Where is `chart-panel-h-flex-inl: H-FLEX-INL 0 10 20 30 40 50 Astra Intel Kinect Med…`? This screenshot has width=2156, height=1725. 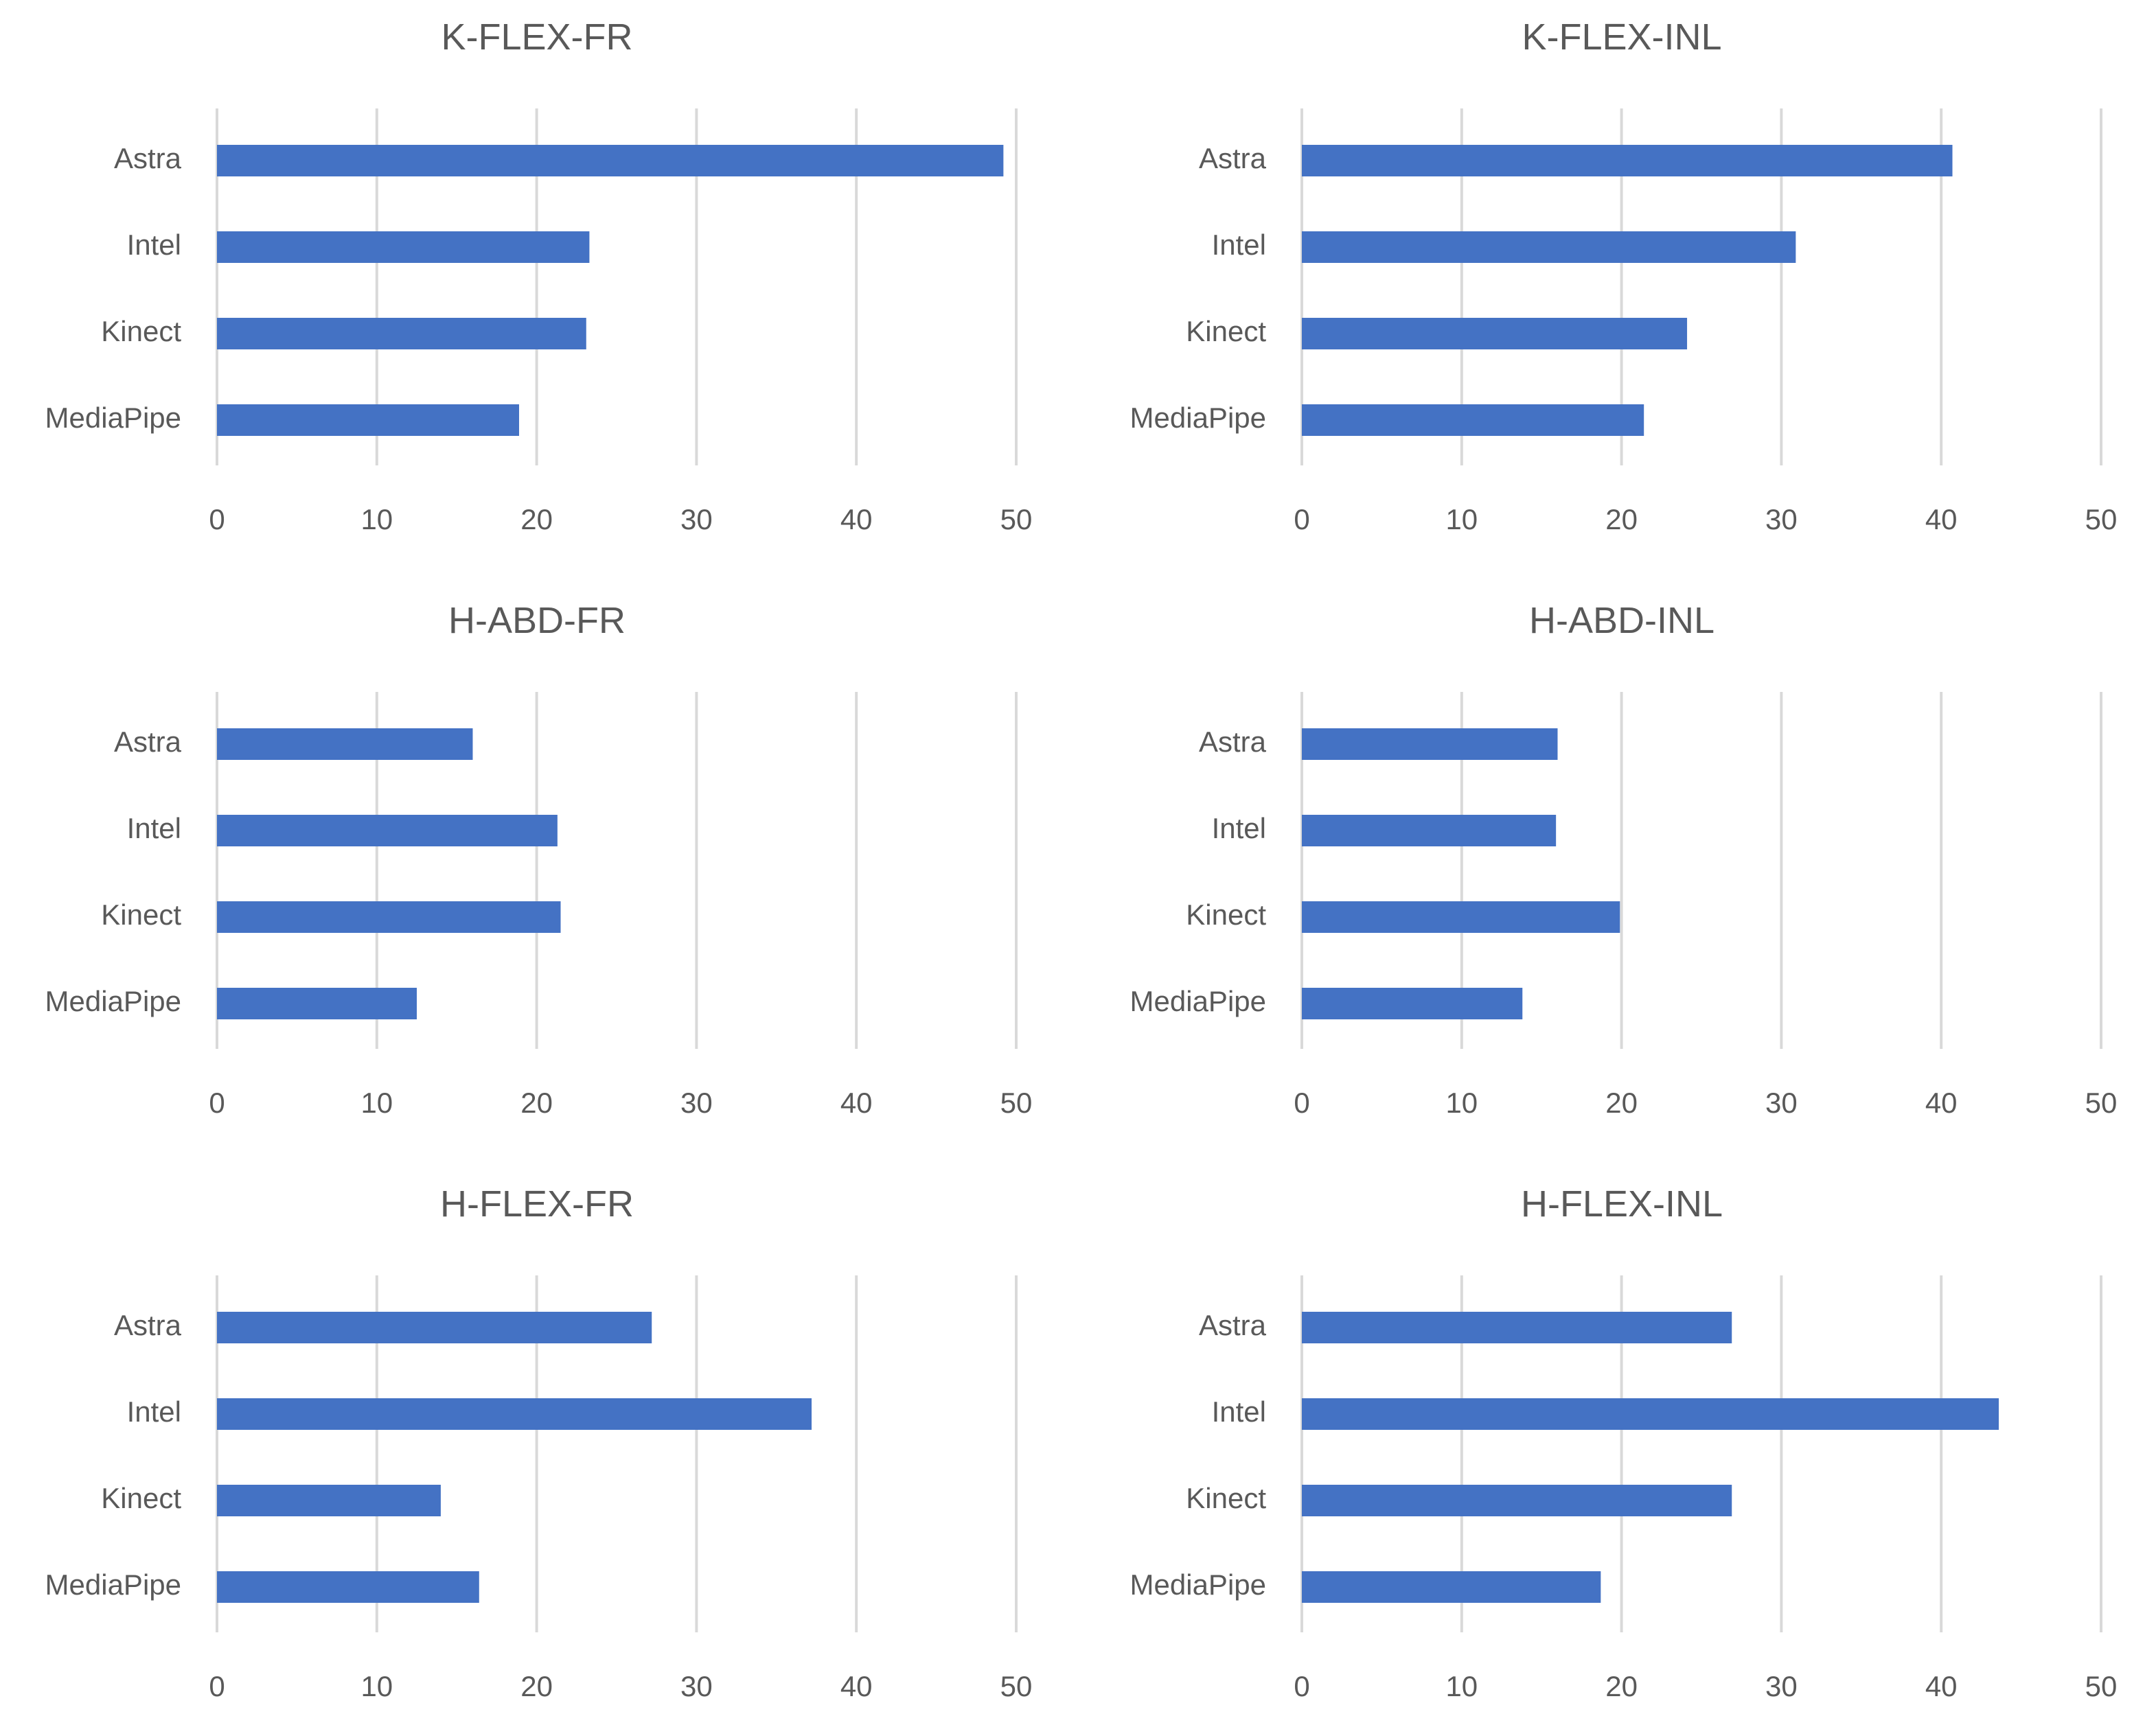 chart-panel-h-flex-inl: H-FLEX-INL 0 10 20 30 40 50 Astra Intel Kinect Med… is located at coordinates (1624, 1442).